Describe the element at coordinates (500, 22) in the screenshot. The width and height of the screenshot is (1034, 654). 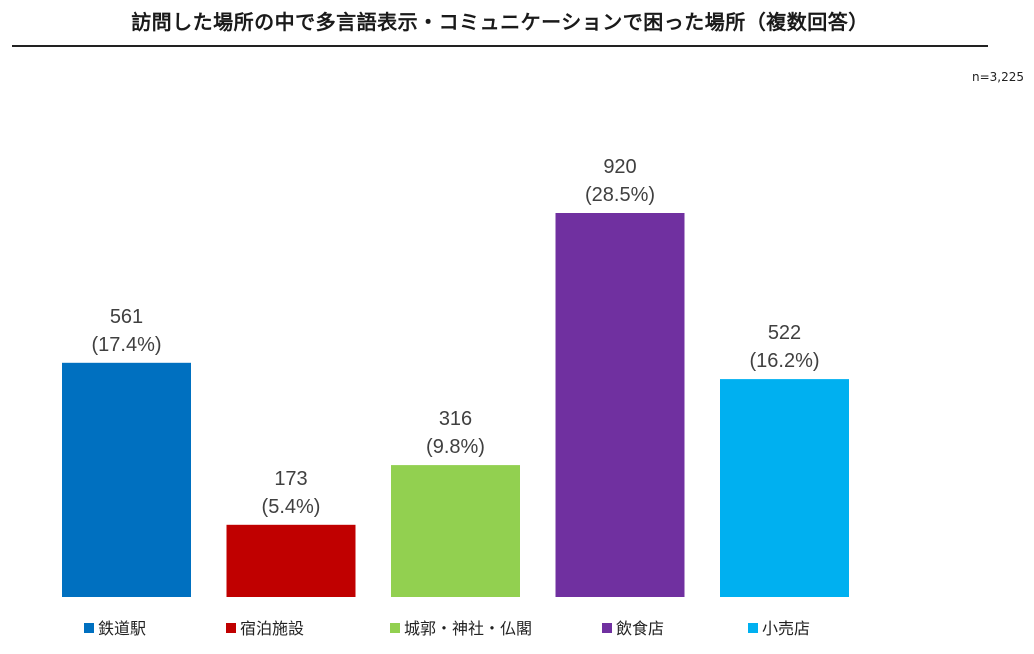
I see `chart-title: 訪問した場所の中で多言語表示・コミュニケーションで困った場所（複数回答）` at that location.